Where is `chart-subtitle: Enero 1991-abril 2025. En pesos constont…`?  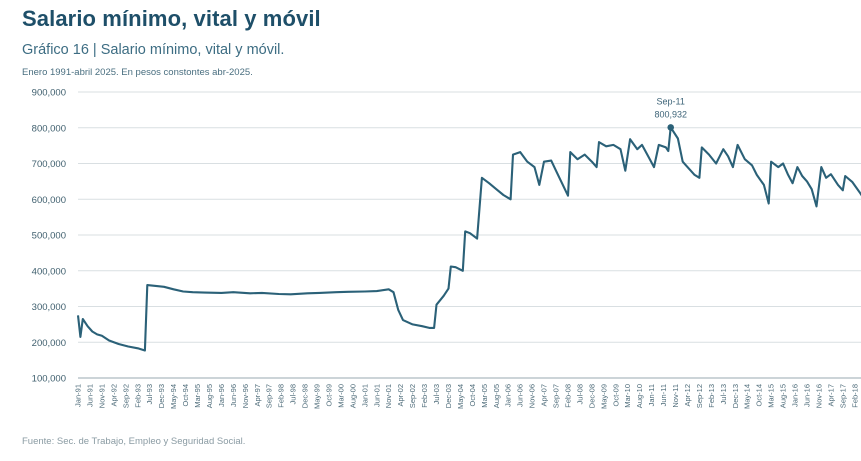 chart-subtitle: Enero 1991-abril 2025. En pesos constont… is located at coordinates (137, 72).